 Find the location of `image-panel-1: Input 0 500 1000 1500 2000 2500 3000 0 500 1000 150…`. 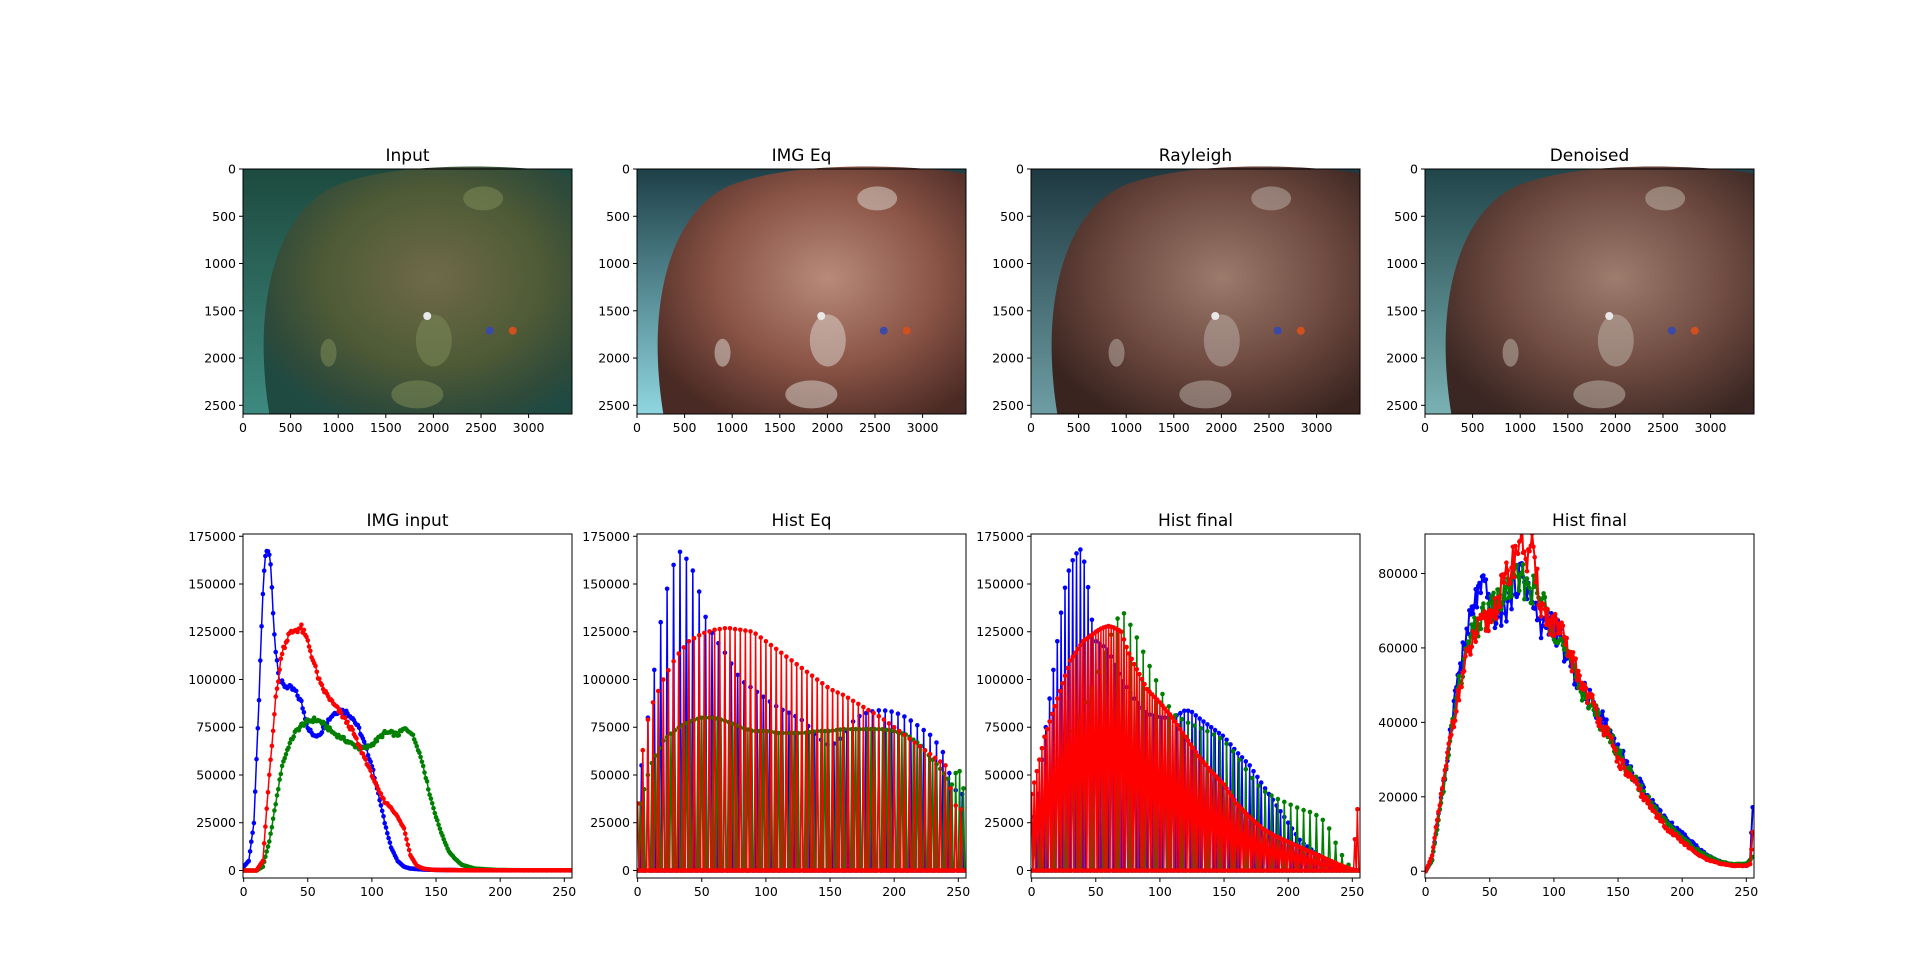

image-panel-1: Input 0 500 1000 1500 2000 2500 3000 0 500 1000 150… is located at coordinates (388, 290).